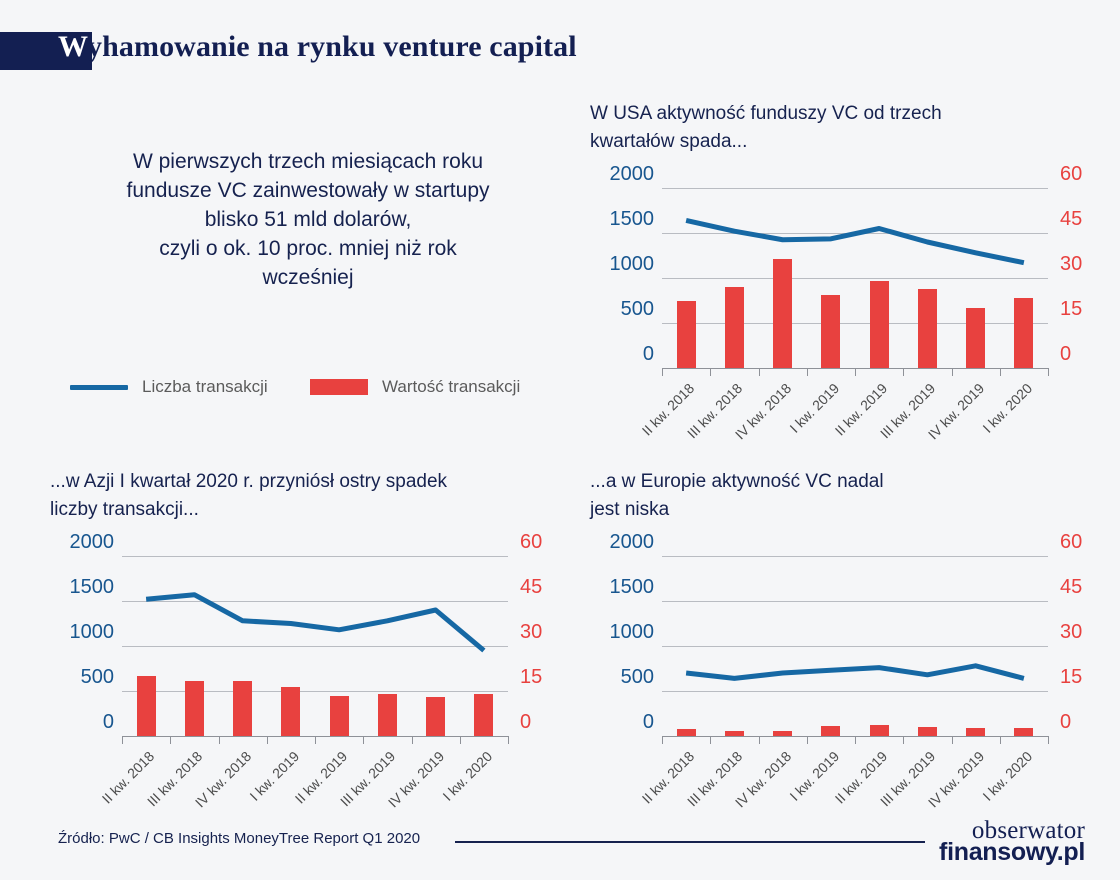  I want to click on page-title: Wyhamowanie na rynku venture capital, so click(317, 47).